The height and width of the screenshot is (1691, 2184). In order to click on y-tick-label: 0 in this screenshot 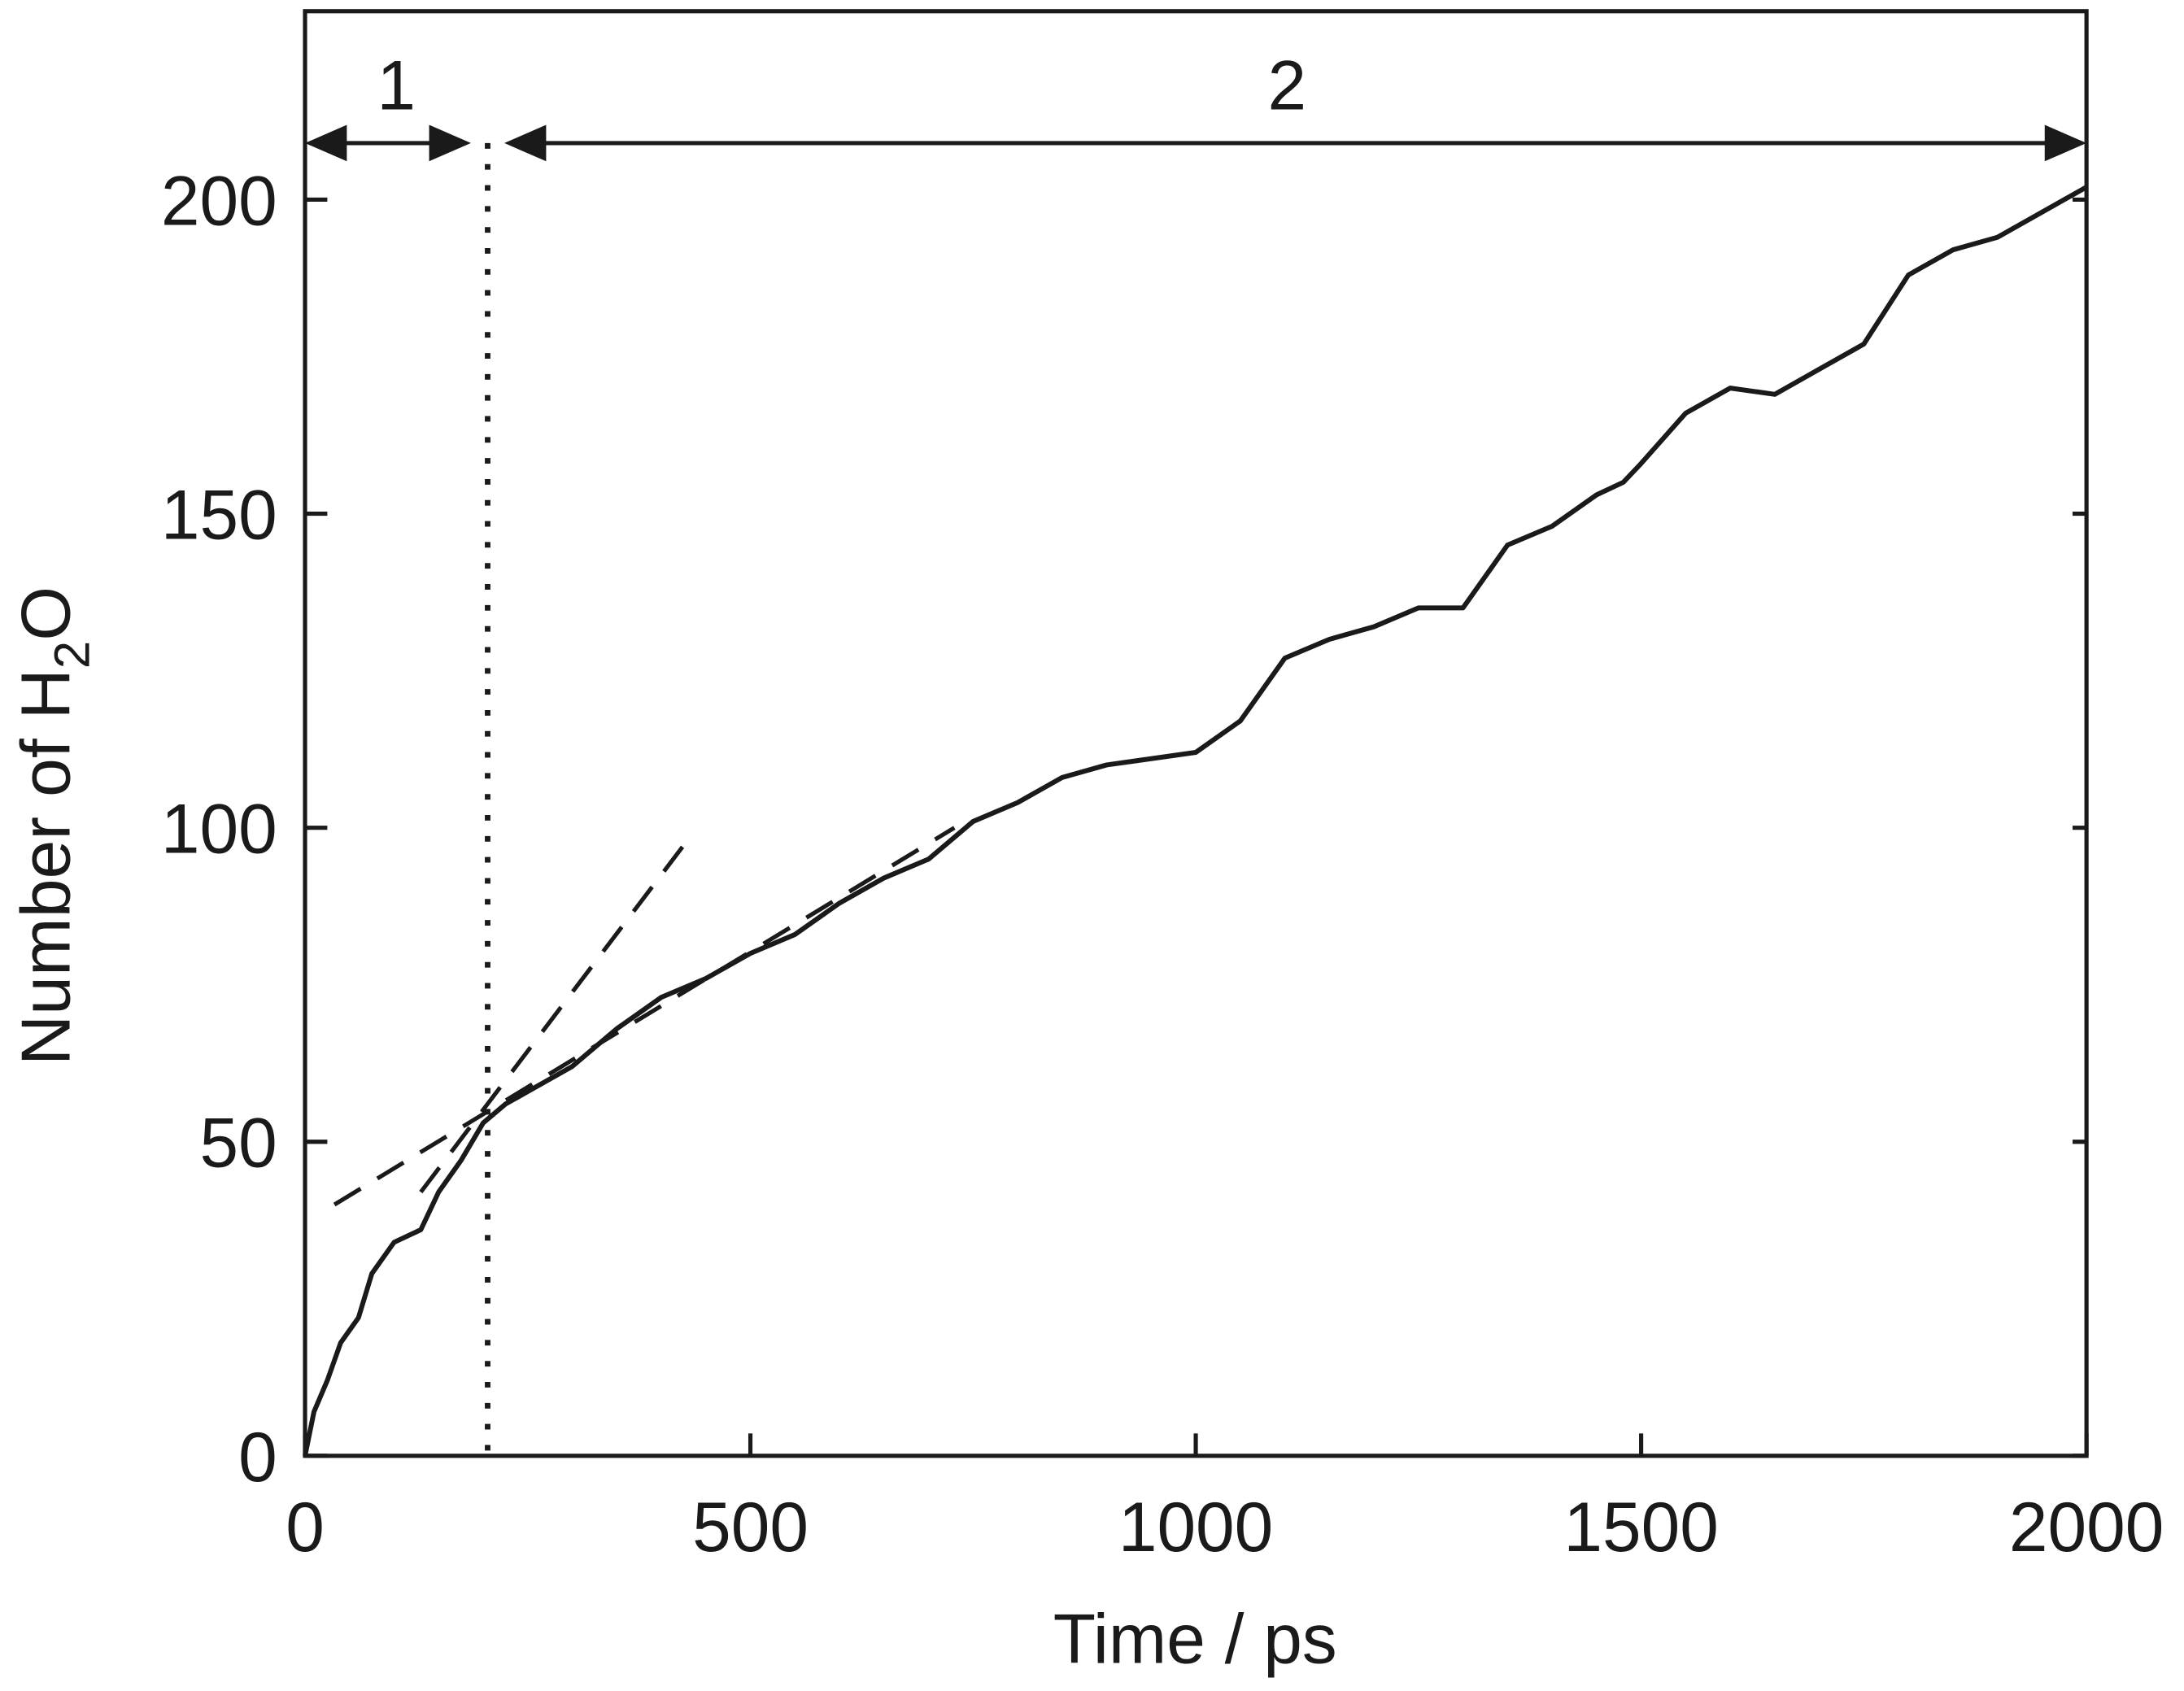, I will do `click(257, 1458)`.